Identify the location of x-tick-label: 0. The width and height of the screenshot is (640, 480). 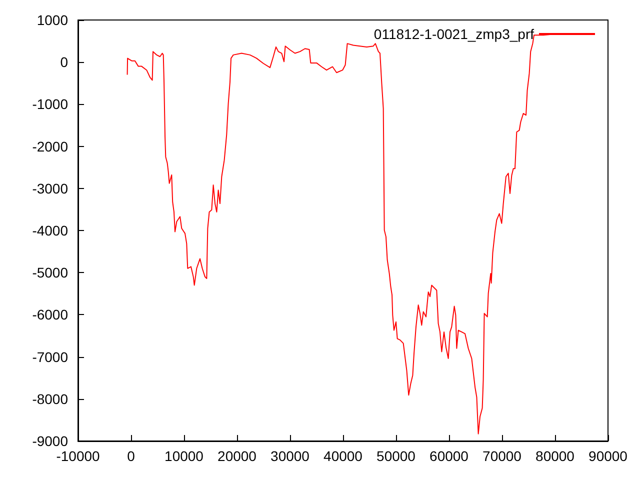
(131, 456).